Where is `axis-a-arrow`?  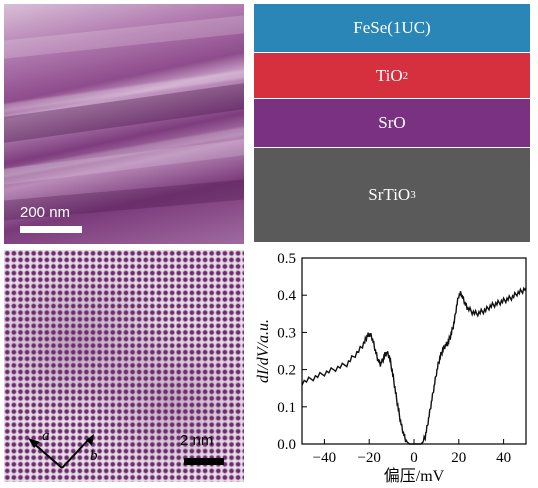 axis-a-arrow is located at coordinates (47, 455).